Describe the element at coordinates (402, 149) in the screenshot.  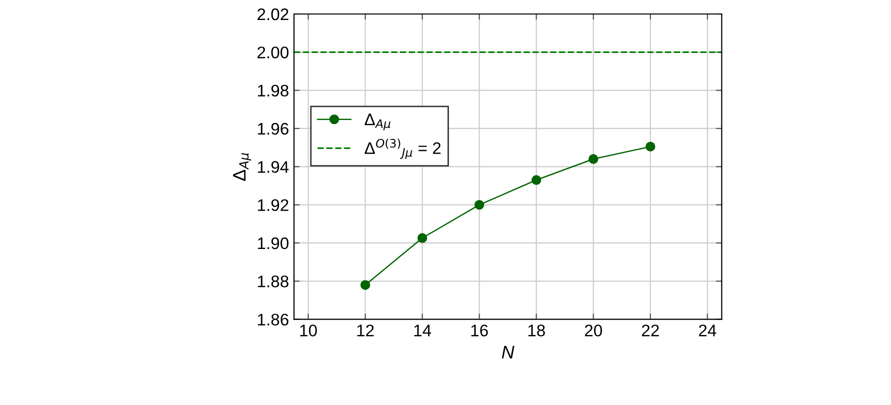
I see `legend-label: Δ$^{O(3)}$$_{Jμ}$ = 2` at that location.